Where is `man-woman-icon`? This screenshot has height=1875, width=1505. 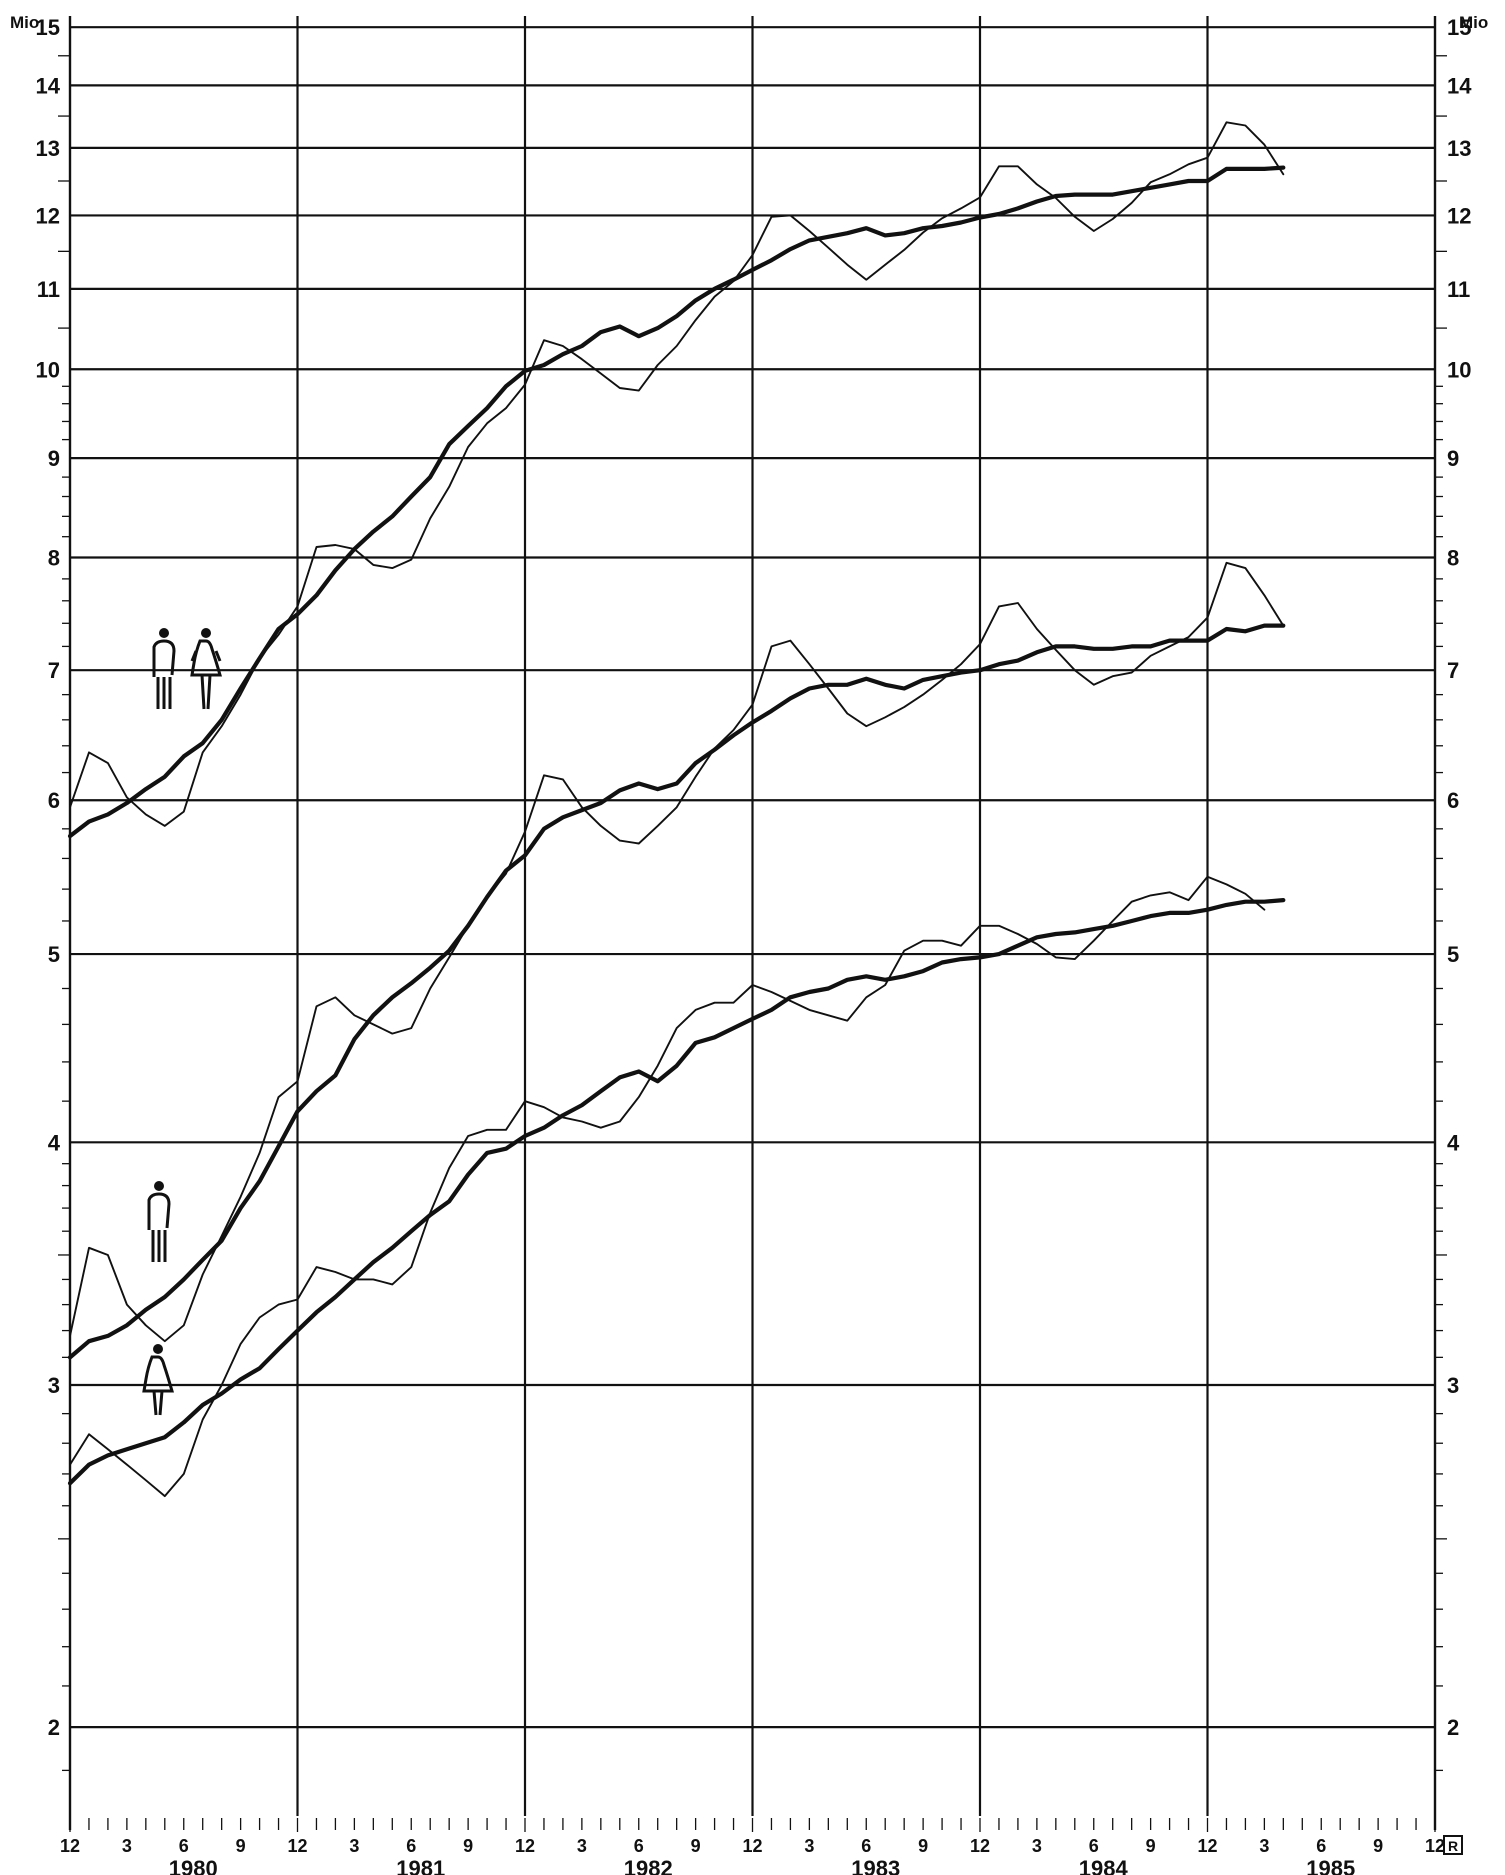 man-woman-icon is located at coordinates (187, 669).